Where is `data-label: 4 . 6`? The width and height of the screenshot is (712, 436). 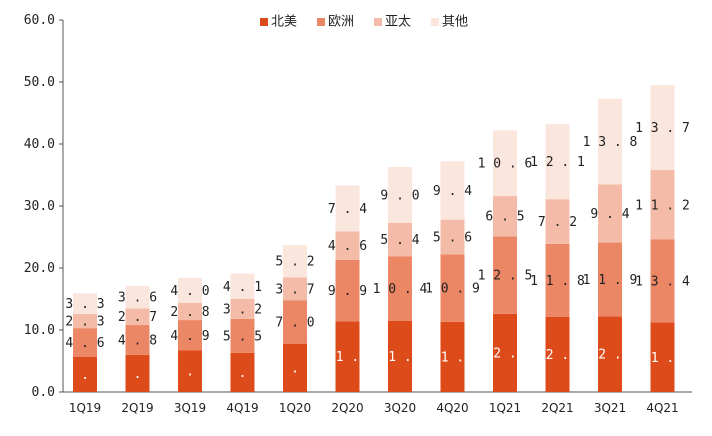
data-label: 4 . 6 is located at coordinates (347, 246).